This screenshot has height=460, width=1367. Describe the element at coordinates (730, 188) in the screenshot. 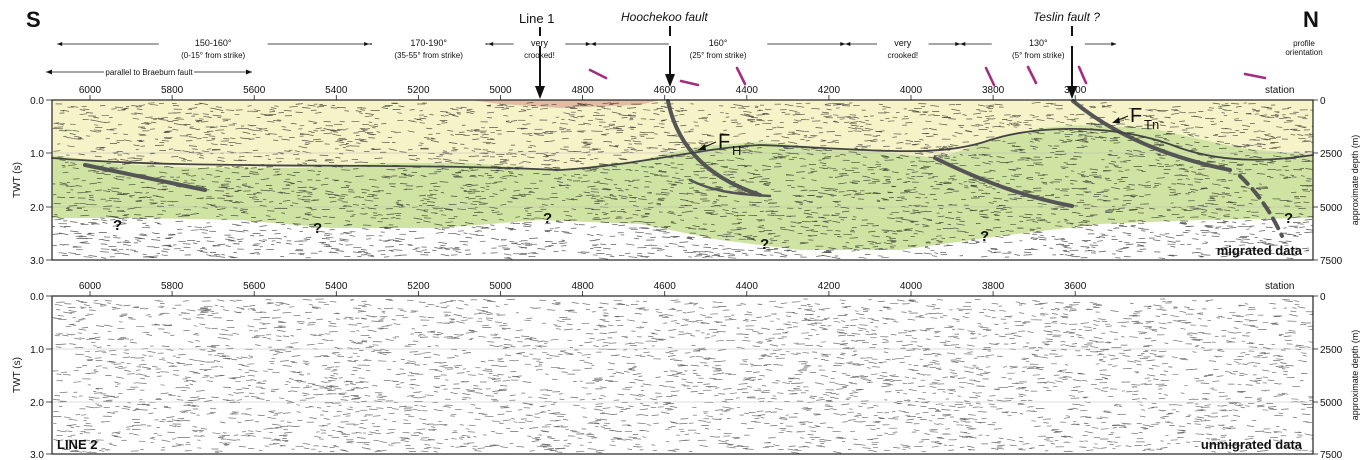

I see `hoochekoo-fault-splay` at that location.